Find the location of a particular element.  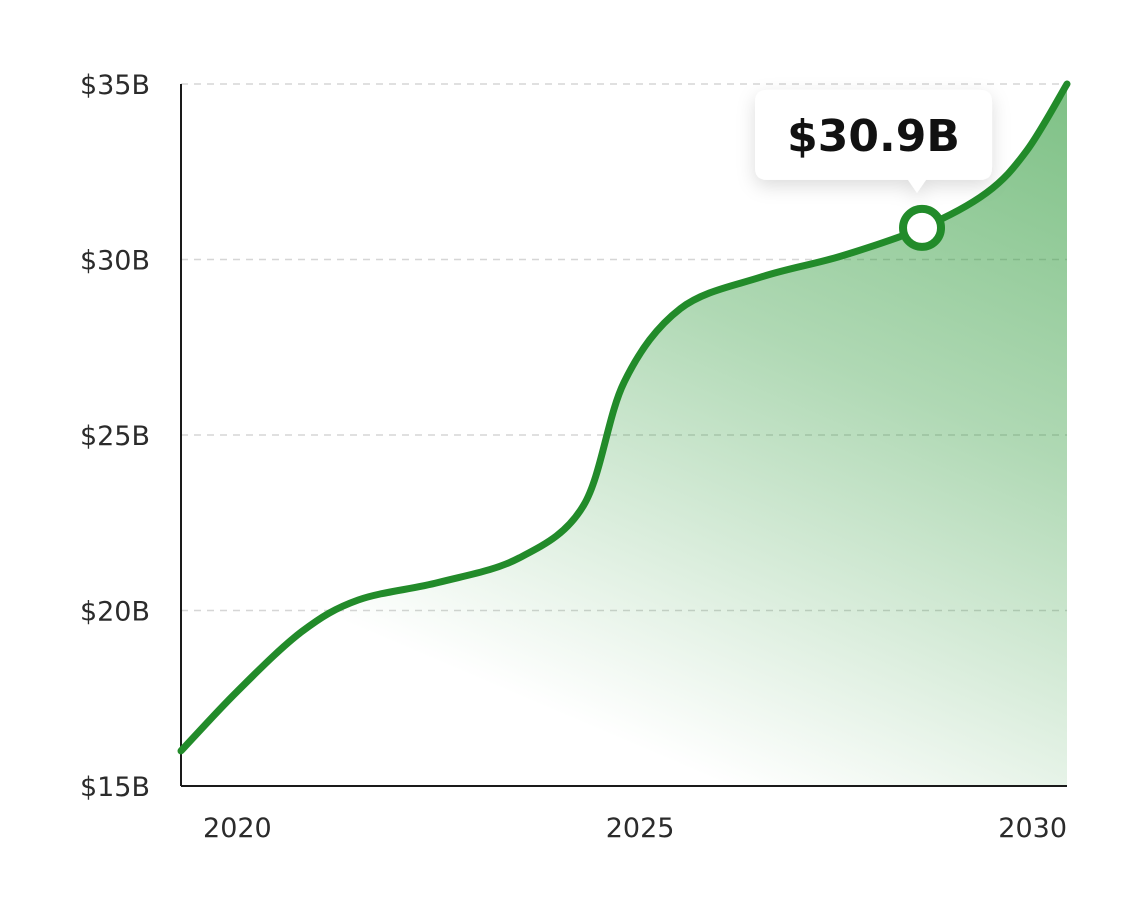

callout-value-text: $30.9B is located at coordinates (873, 136).